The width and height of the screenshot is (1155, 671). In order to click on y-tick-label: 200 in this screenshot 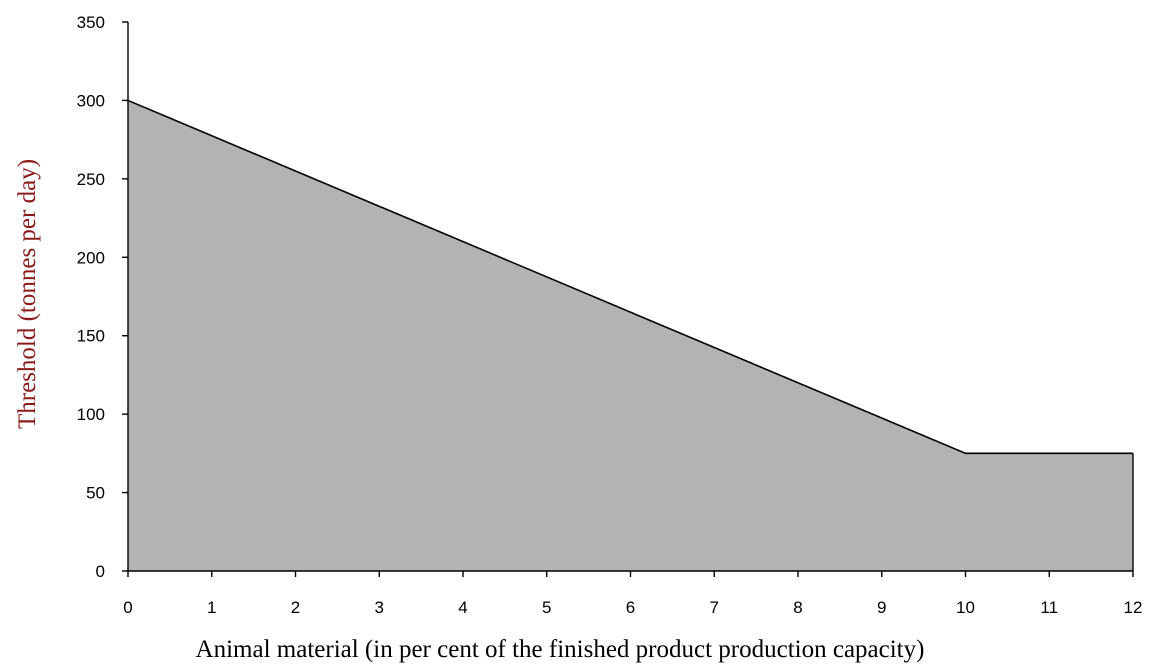, I will do `click(91, 257)`.